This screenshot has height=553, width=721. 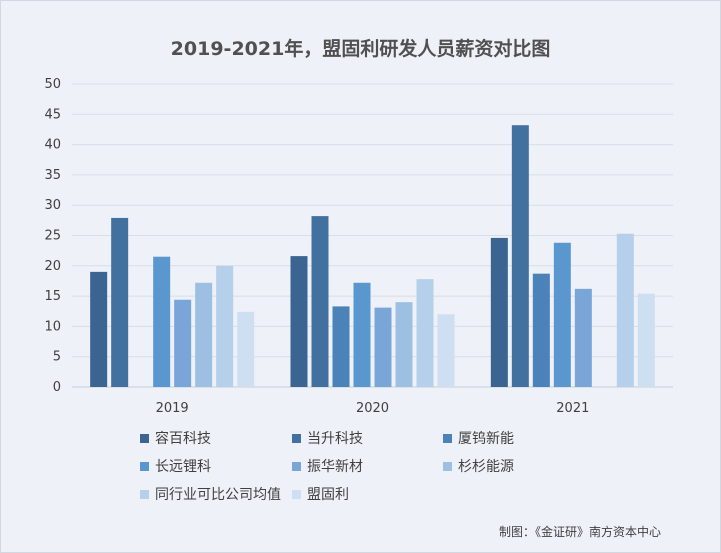 I want to click on y-tick-label: 30, so click(x=52, y=205).